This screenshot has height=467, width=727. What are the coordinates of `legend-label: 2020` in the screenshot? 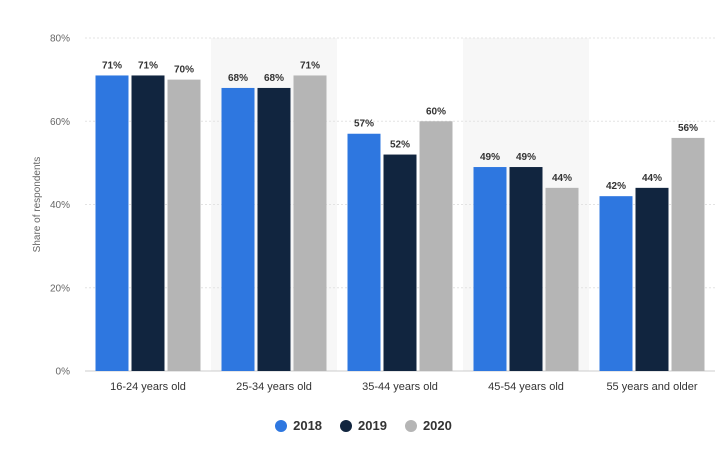 It's located at (437, 425).